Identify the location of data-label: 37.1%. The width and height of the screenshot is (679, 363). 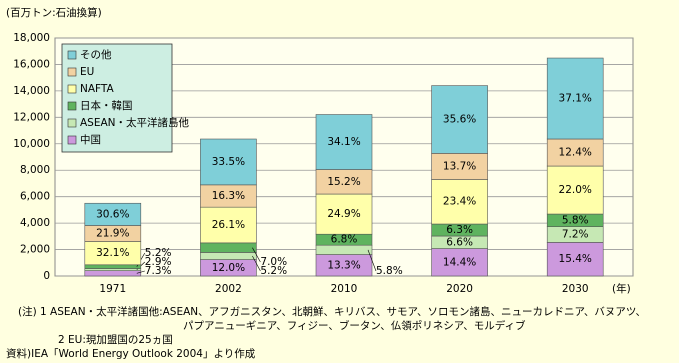
(575, 99).